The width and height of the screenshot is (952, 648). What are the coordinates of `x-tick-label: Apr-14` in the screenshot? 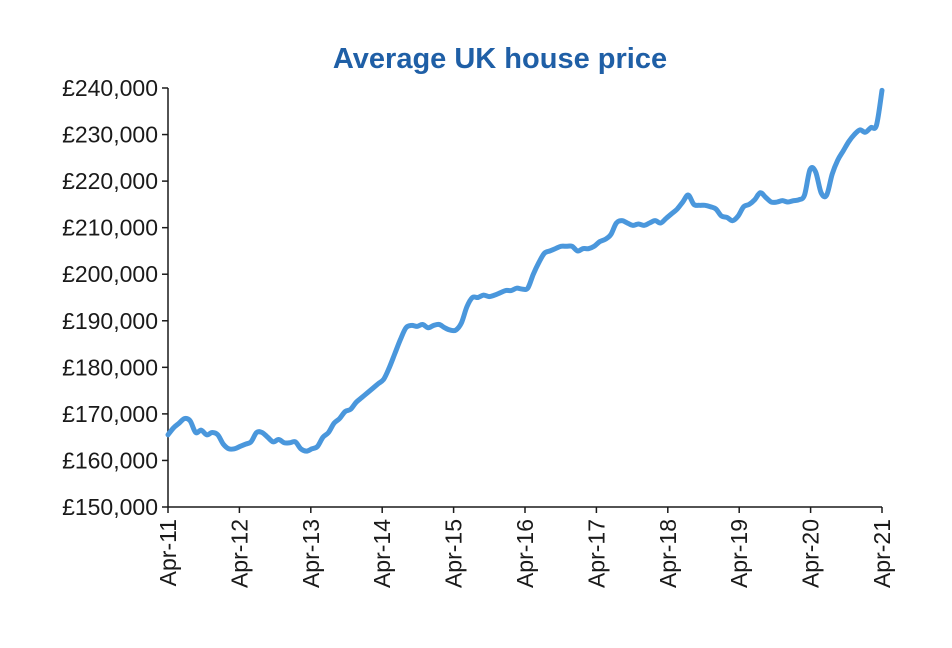 It's located at (382, 553).